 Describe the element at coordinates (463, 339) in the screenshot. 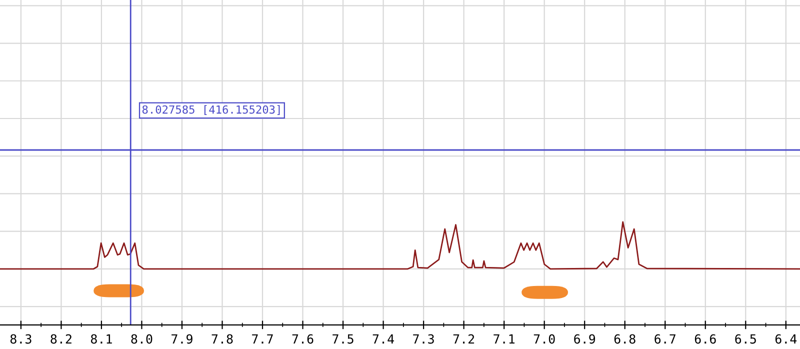

I see `x-tick-label: 7.2` at that location.